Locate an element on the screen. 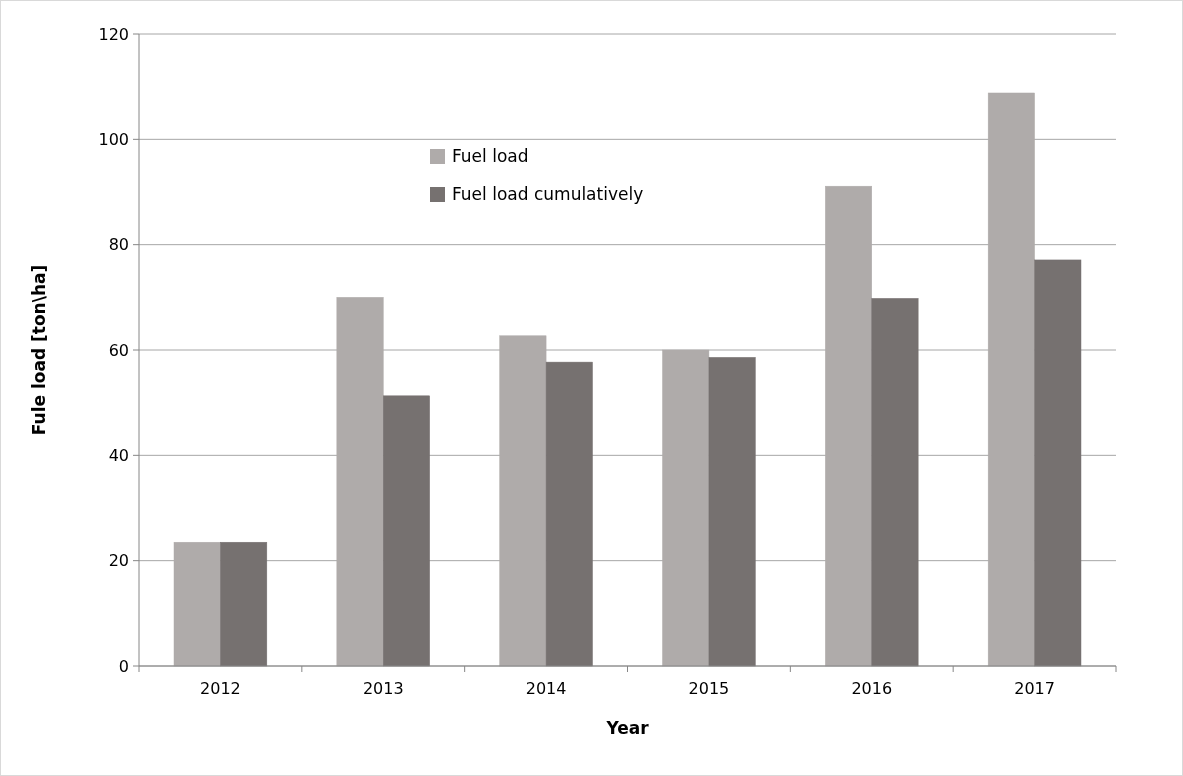  x-tick-label: 2015 is located at coordinates (709, 688).